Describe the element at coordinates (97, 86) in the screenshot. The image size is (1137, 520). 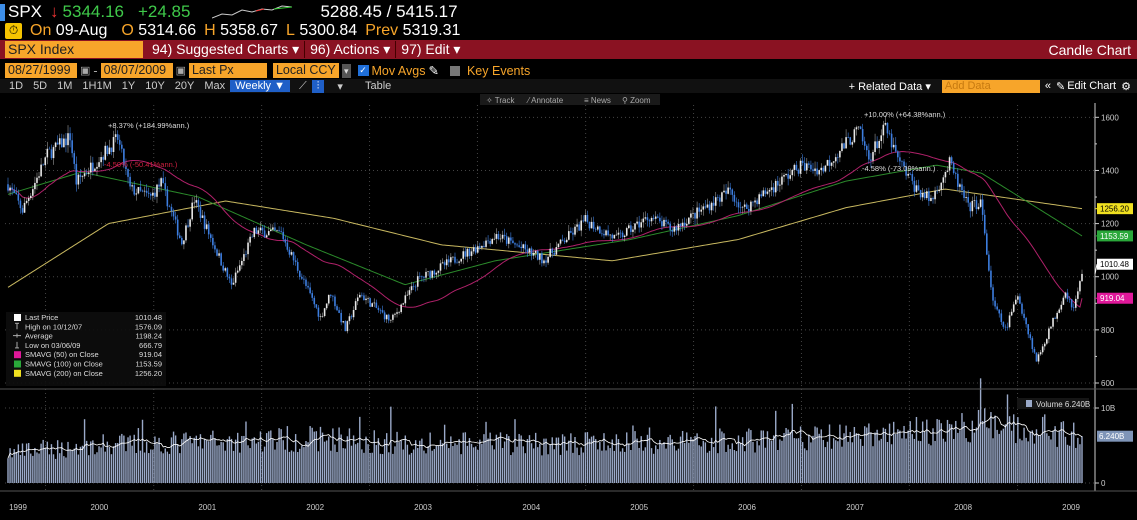
I see `period-1h1m: 1H1M` at that location.